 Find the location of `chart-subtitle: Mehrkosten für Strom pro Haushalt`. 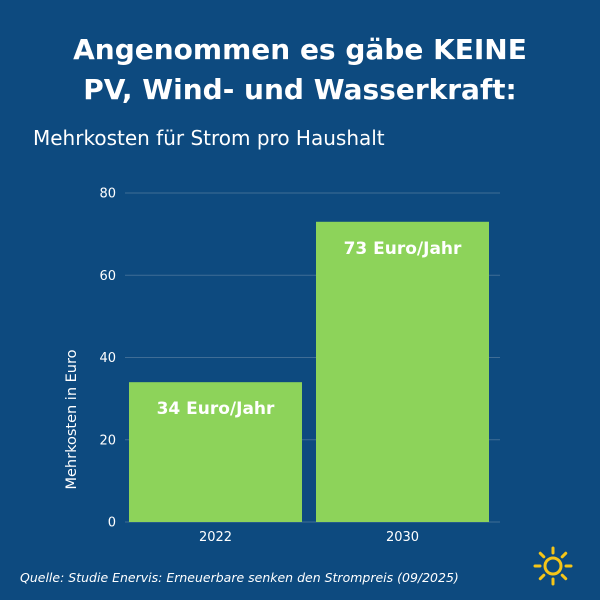

chart-subtitle: Mehrkosten für Strom pro Haushalt is located at coordinates (209, 138).